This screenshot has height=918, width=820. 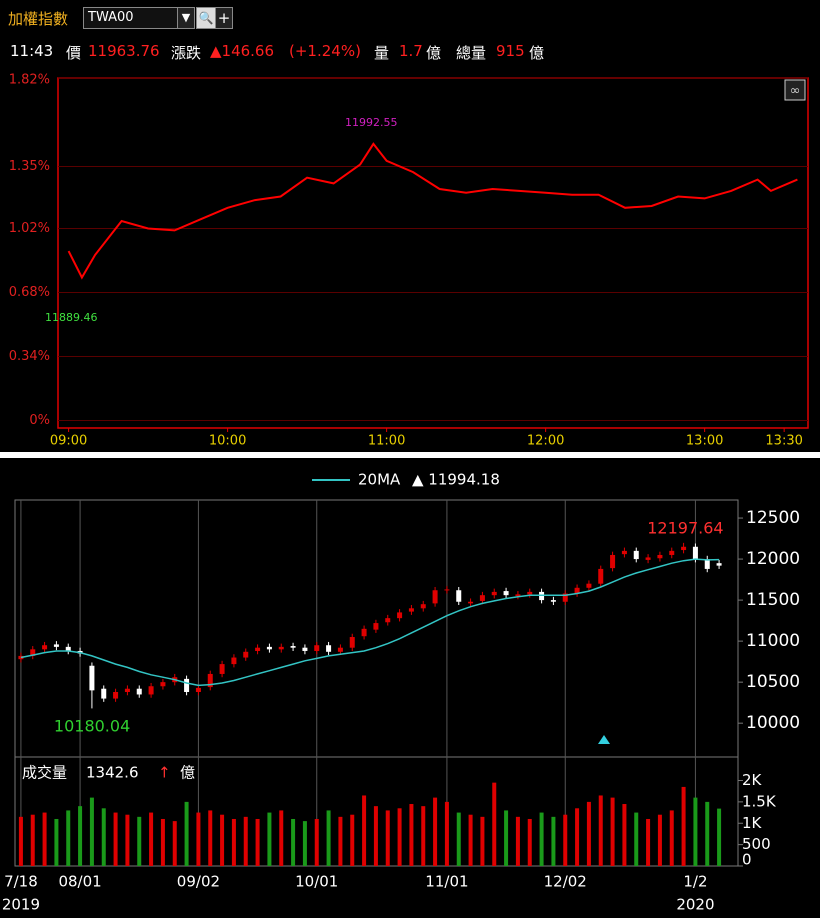 I want to click on y-tick-label: 1.35%, so click(x=29, y=166).